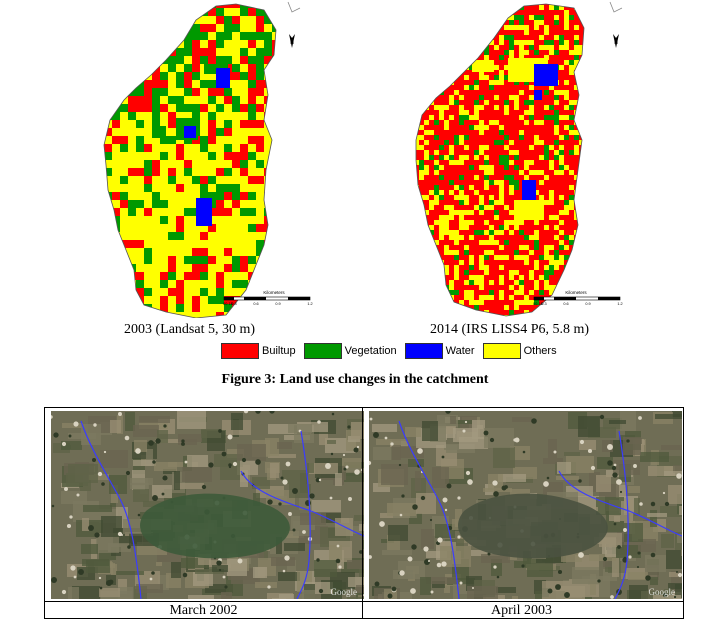  Describe the element at coordinates (521, 610) in the screenshot. I see `photo-caption-april-2003: April 2003` at that location.